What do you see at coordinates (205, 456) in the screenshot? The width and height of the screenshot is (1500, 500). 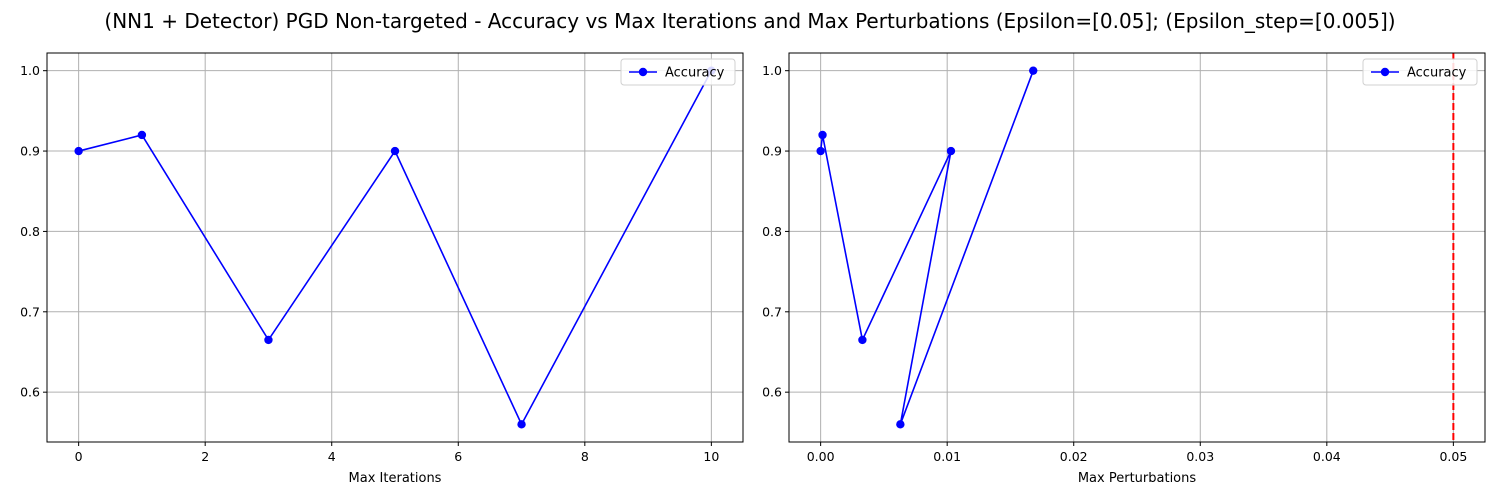 I see `x-tick-label: 2` at bounding box center [205, 456].